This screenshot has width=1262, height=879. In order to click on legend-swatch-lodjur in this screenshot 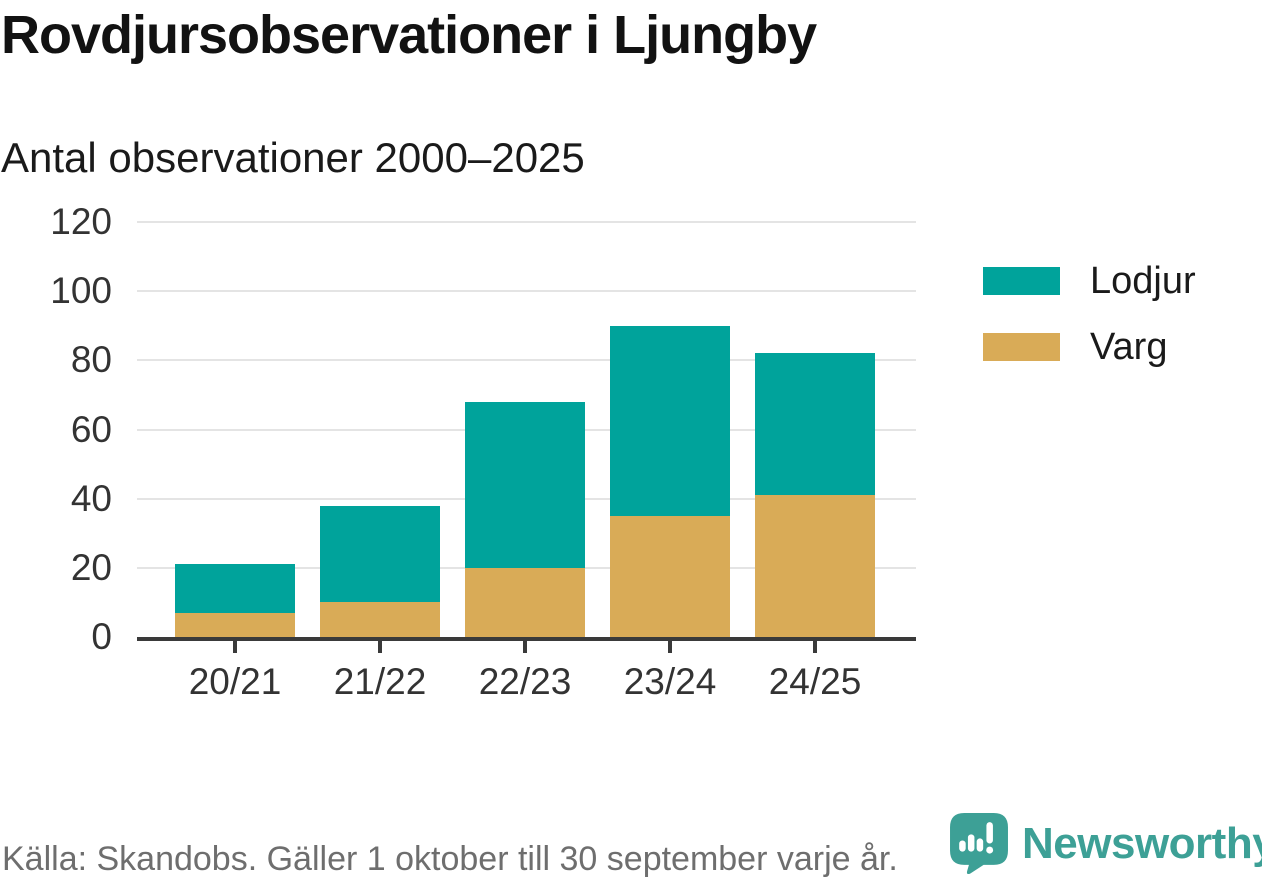, I will do `click(1021, 281)`.